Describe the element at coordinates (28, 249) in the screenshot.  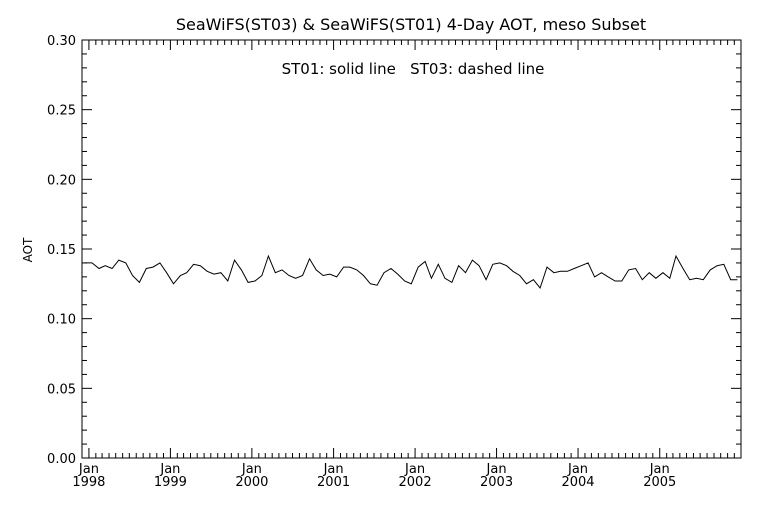
I see `y-axis-label: AOT` at that location.